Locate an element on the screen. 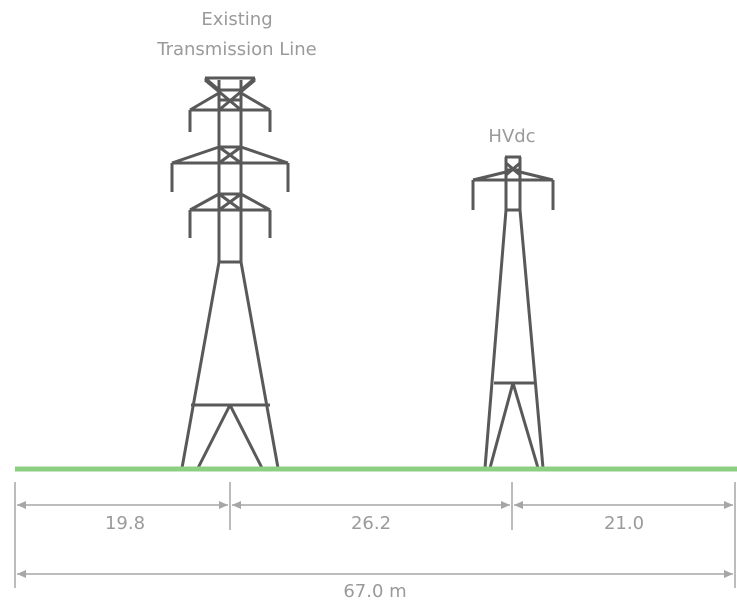 The width and height of the screenshot is (737, 605). dimension-label: 67.0 m is located at coordinates (374, 591).